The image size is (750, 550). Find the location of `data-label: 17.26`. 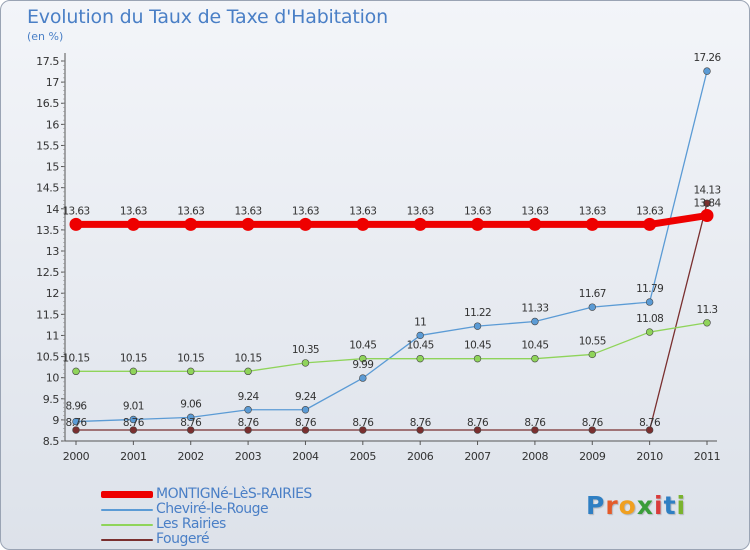

data-label: 17.26 is located at coordinates (707, 58).